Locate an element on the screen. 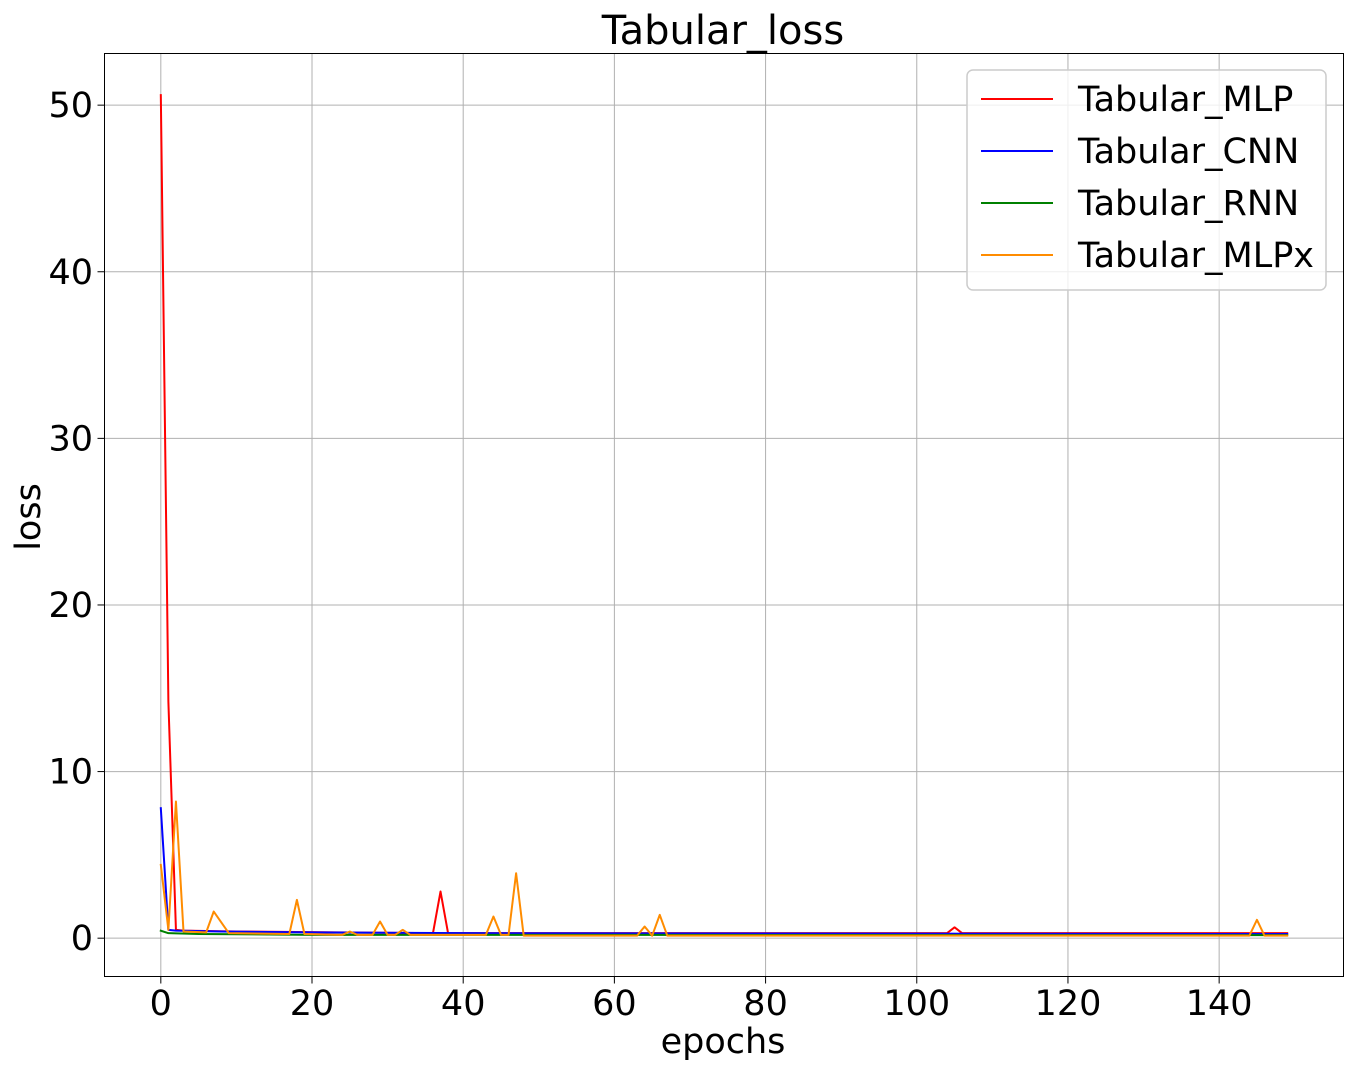 The height and width of the screenshot is (1070, 1353). y-tick-label: 10 is located at coordinates (70, 773).